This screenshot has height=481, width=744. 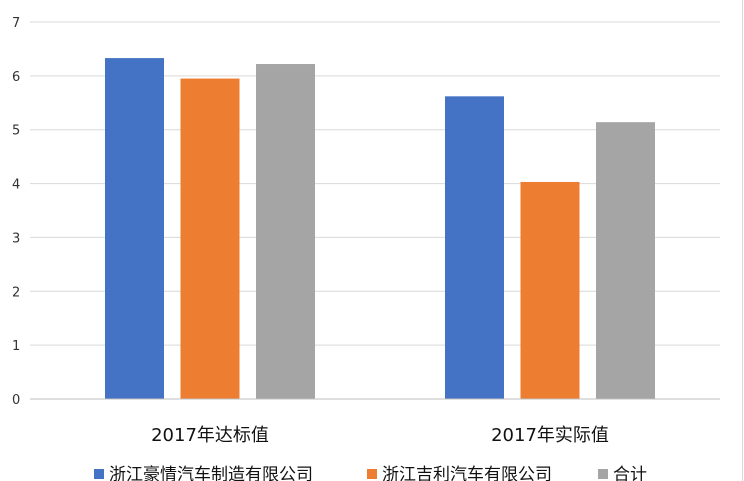 What do you see at coordinates (550, 435) in the screenshot?
I see `x-tick-label: 2017年实际值` at bounding box center [550, 435].